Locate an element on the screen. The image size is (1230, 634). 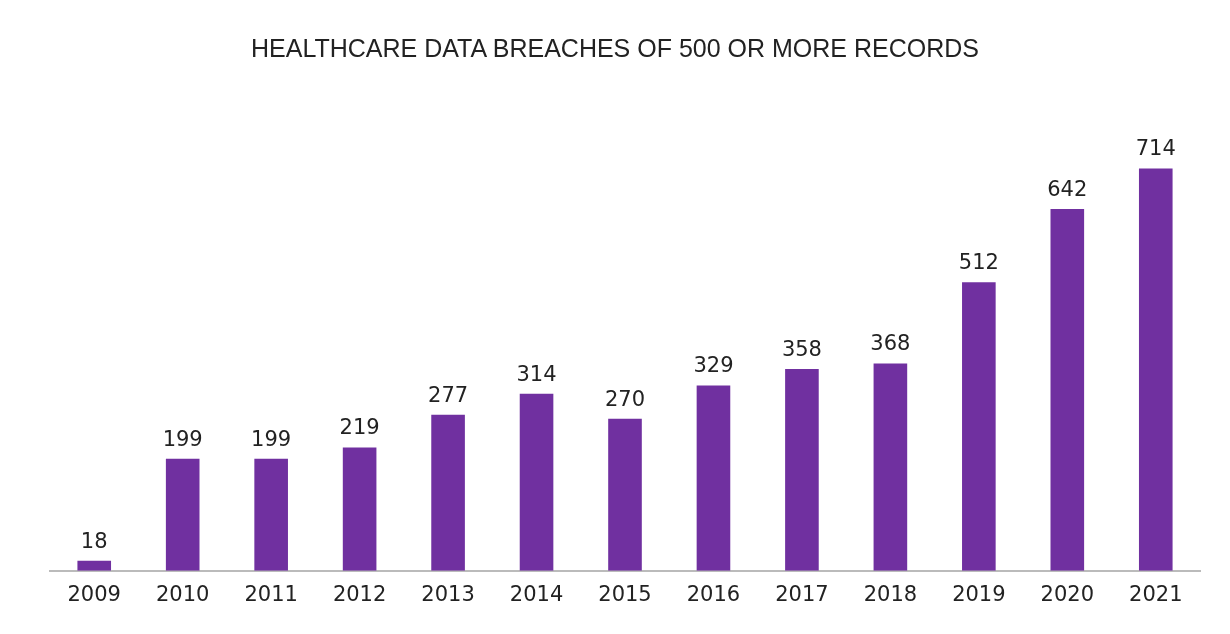
data-label: 277 is located at coordinates (448, 394).